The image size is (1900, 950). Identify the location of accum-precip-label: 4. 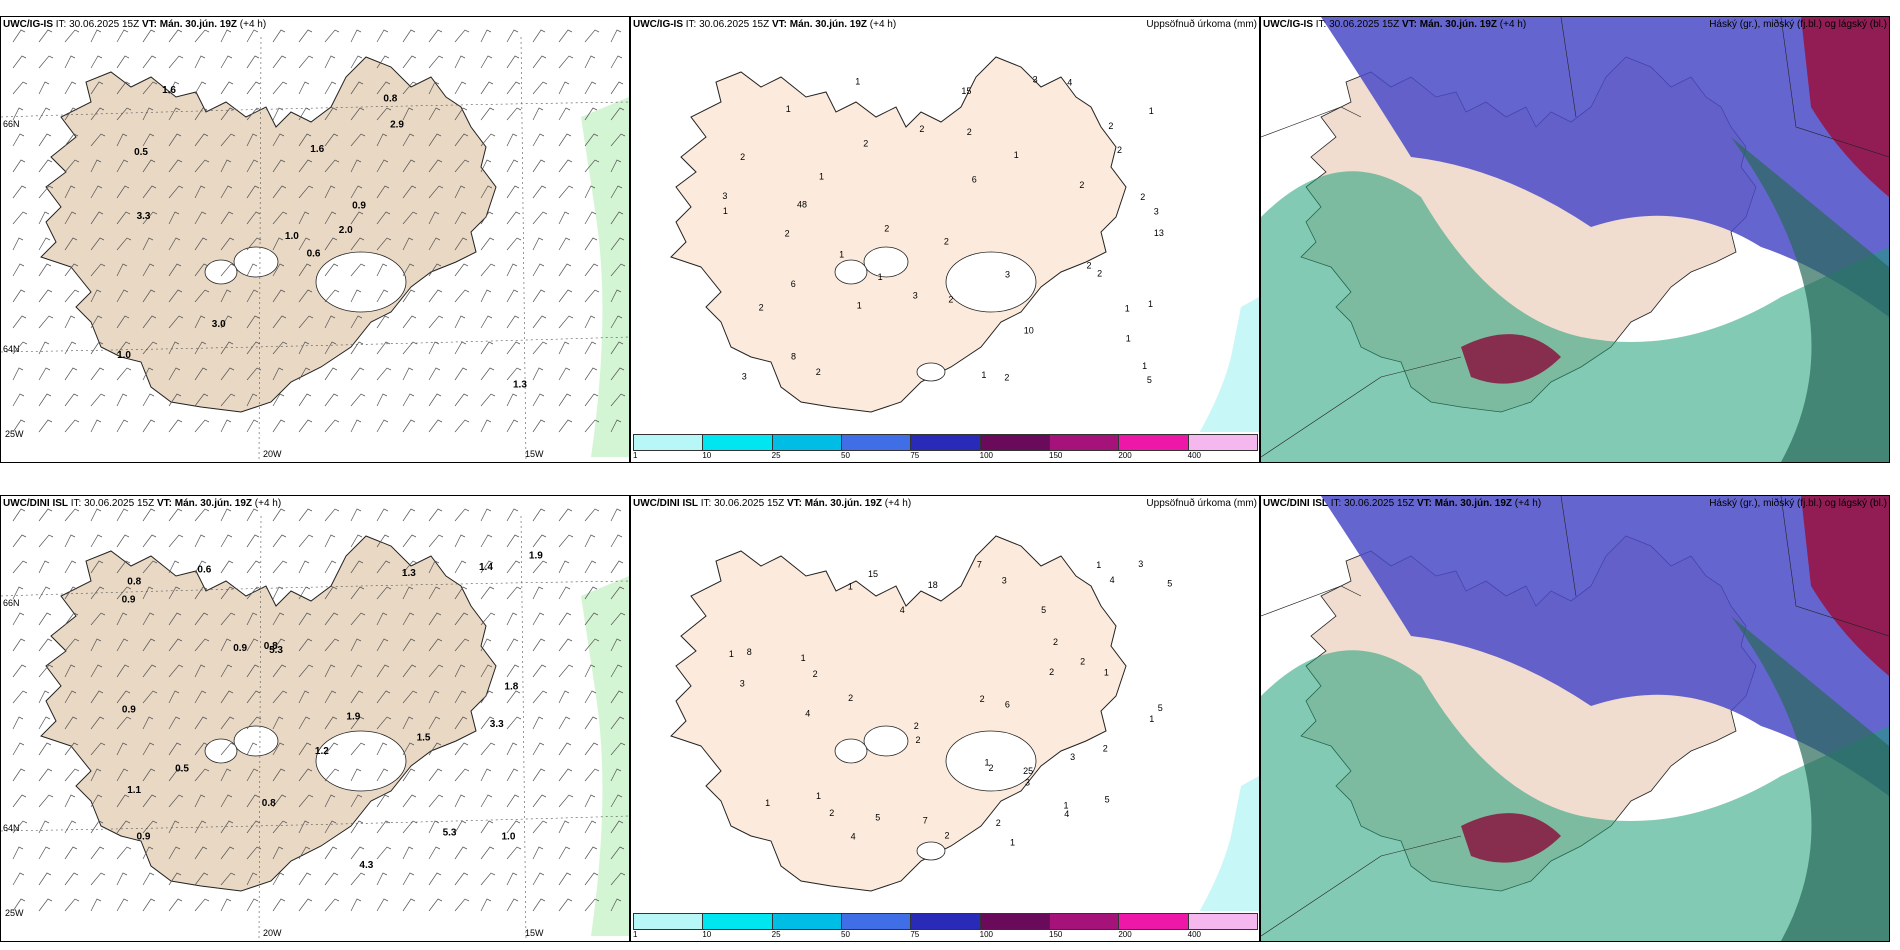
(807, 714).